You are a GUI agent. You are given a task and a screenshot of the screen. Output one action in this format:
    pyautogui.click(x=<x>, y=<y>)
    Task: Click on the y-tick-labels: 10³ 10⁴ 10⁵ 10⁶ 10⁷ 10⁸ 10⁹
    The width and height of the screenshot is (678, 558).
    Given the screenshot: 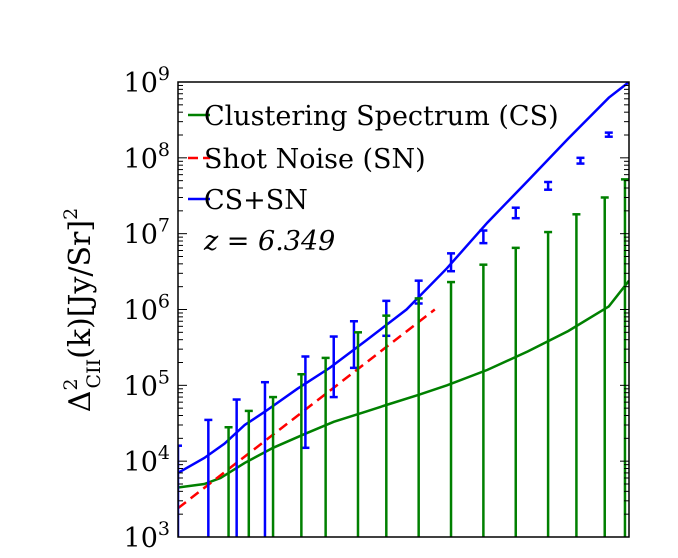 What is the action you would take?
    pyautogui.click(x=147, y=308)
    